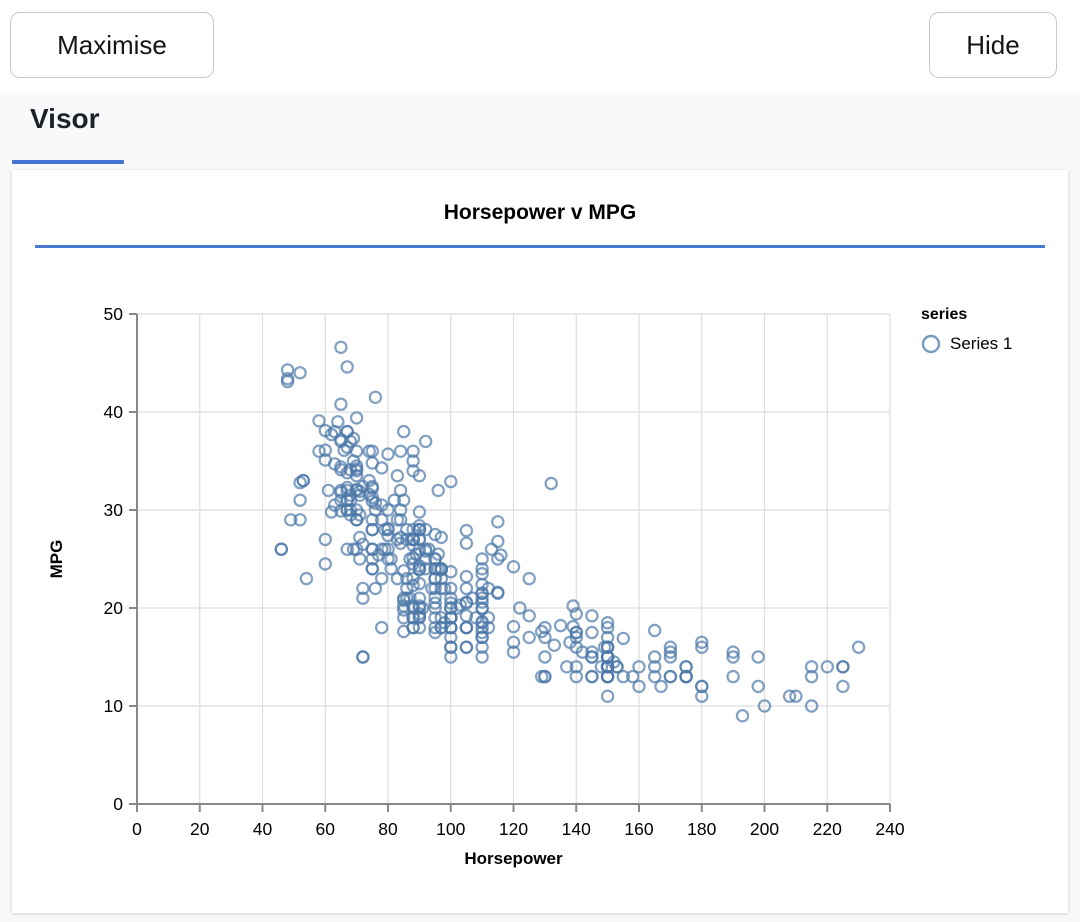 The image size is (1080, 922). Describe the element at coordinates (114, 706) in the screenshot. I see `svg-text: 10` at that location.